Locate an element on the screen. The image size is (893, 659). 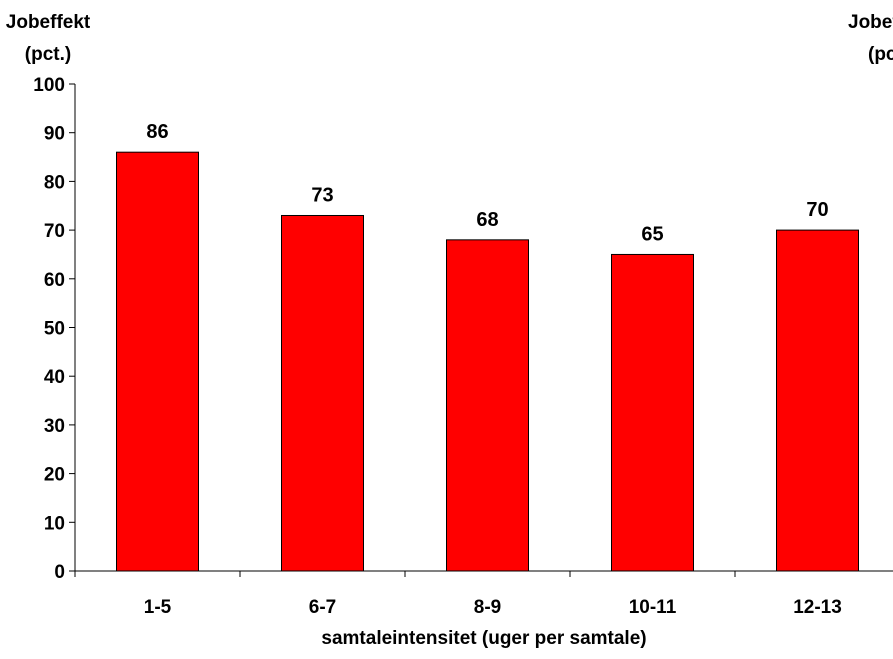
y-tick-label: 10 is located at coordinates (54, 523).